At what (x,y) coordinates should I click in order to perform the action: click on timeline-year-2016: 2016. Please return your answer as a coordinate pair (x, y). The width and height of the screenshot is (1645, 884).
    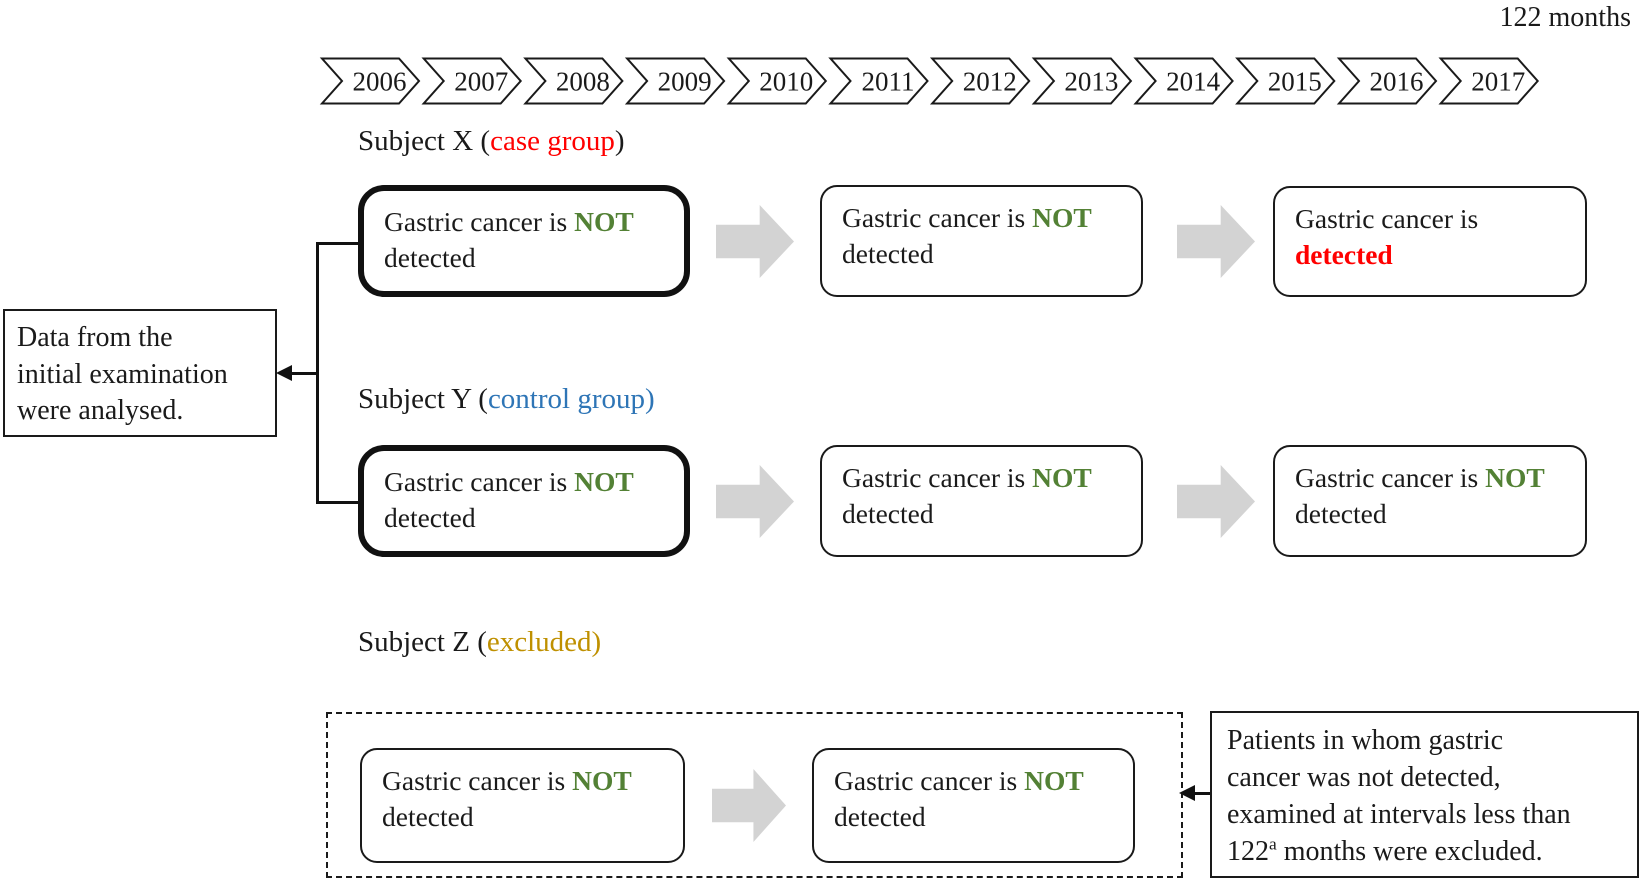
    Looking at the image, I should click on (1387, 81).